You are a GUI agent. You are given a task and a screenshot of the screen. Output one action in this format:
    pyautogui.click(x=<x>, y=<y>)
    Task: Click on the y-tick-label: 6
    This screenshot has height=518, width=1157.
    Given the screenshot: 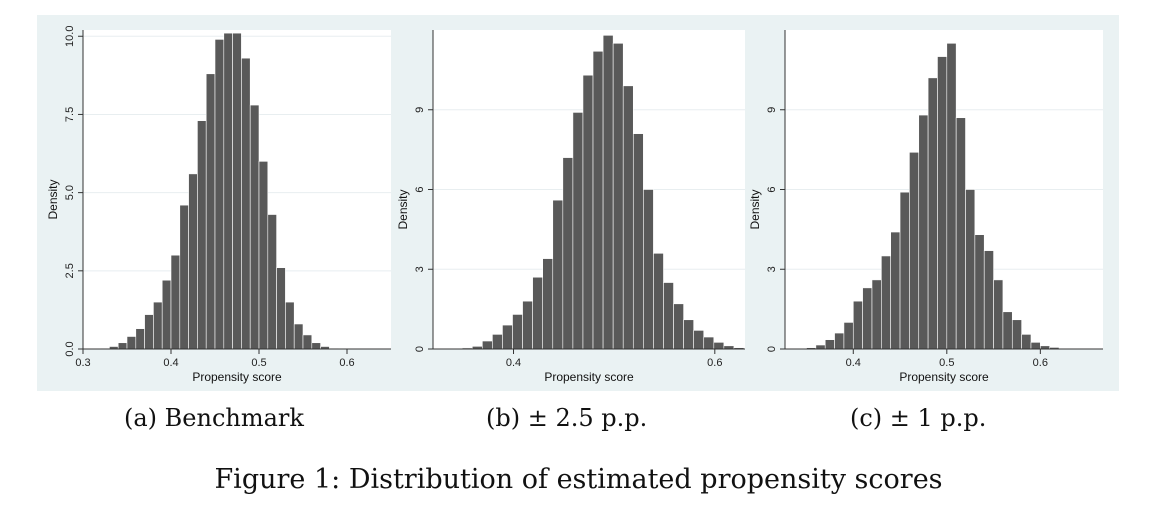 What is the action you would take?
    pyautogui.click(x=772, y=189)
    